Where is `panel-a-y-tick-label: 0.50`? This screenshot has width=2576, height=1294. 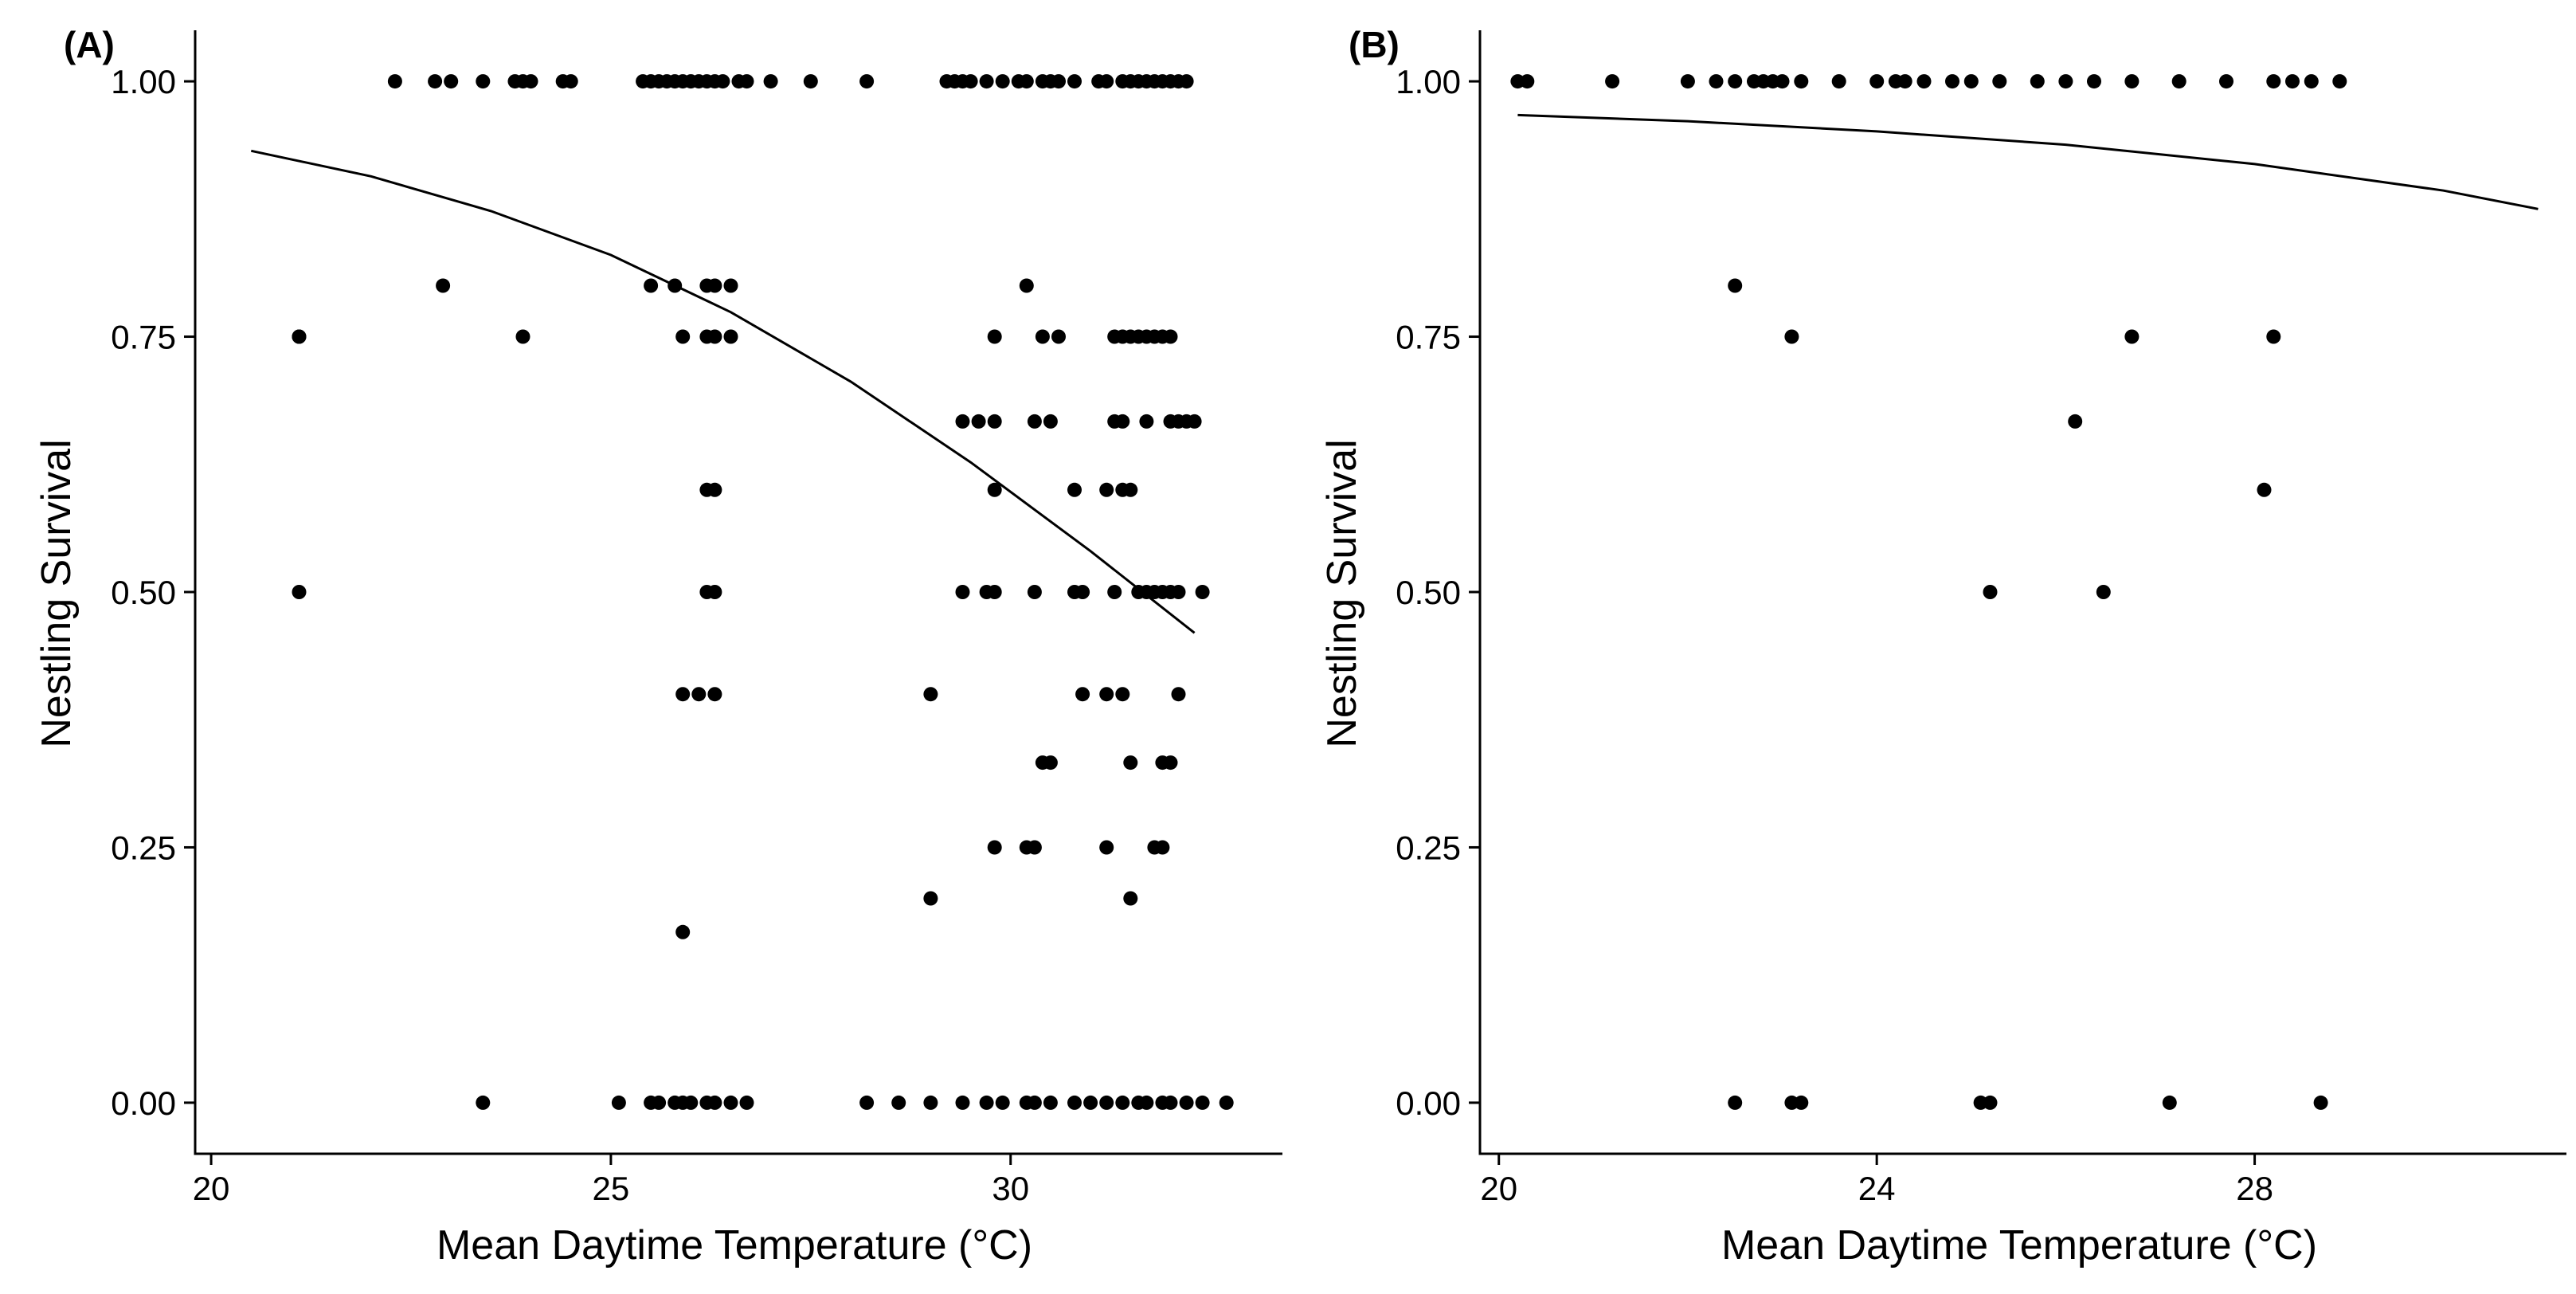 panel-a-y-tick-label: 0.50 is located at coordinates (143, 592).